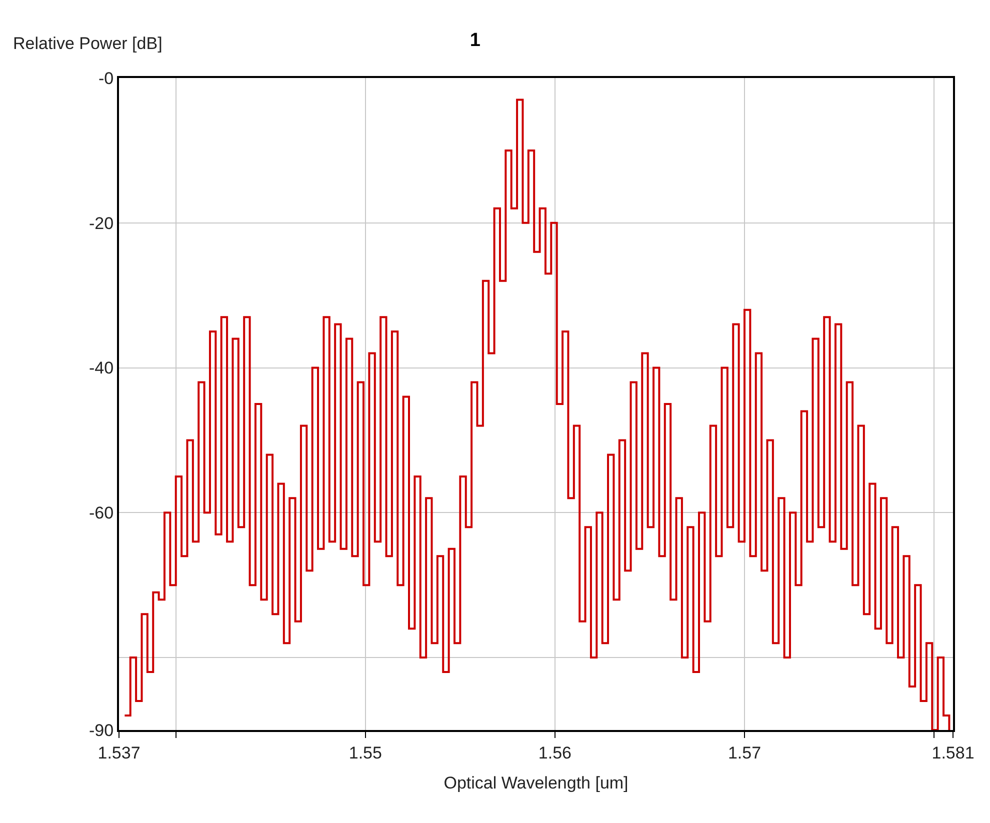 This screenshot has width=990, height=823. I want to click on x-tick-label: 1.57, so click(745, 752).